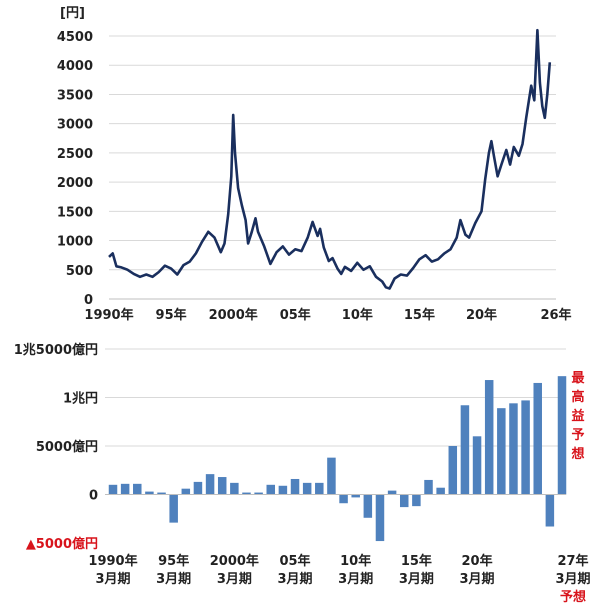 Image resolution: width=600 pixels, height=605 pixels. Describe the element at coordinates (75, 242) in the screenshot. I see `y-tick-label: 1000` at that location.